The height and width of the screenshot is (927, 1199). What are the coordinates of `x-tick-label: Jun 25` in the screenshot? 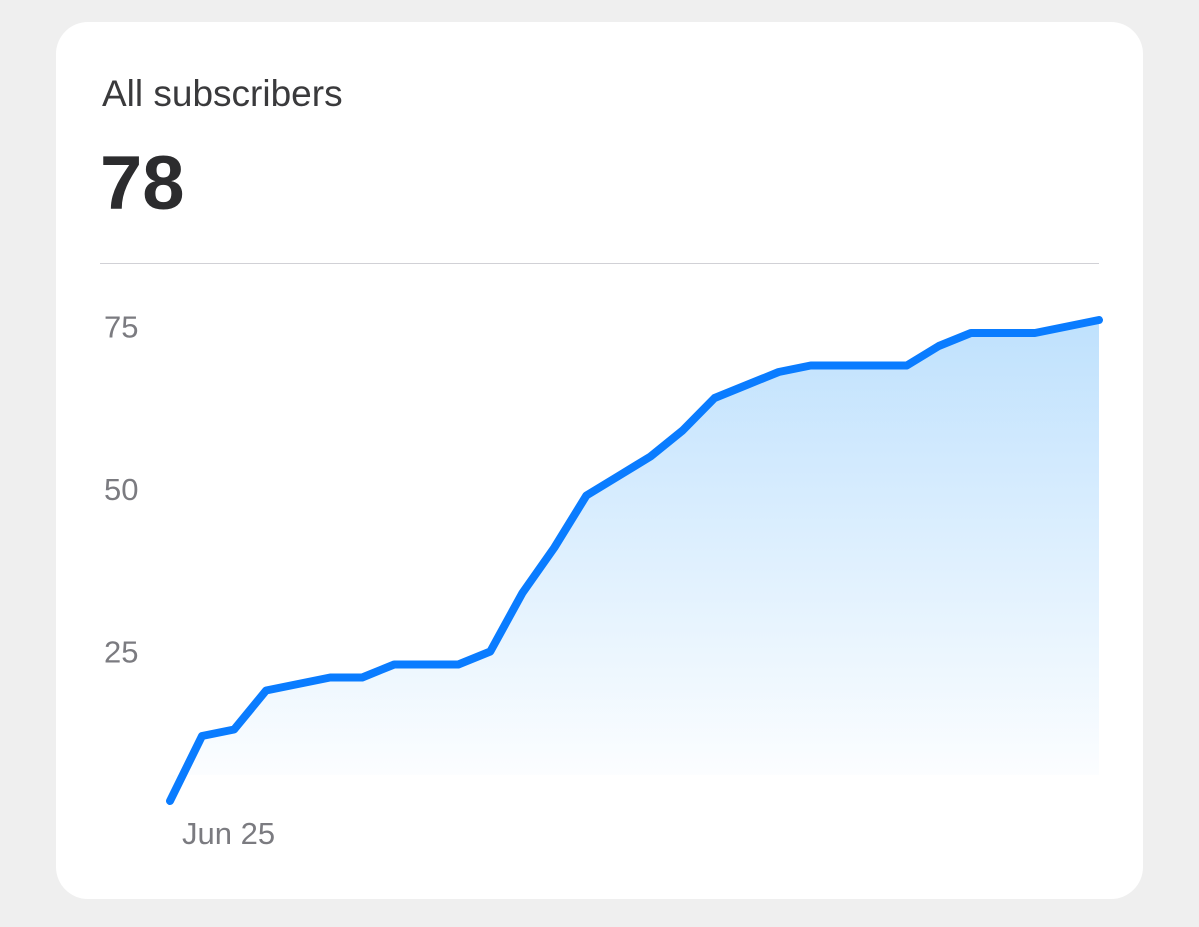 It's located at (228, 833).